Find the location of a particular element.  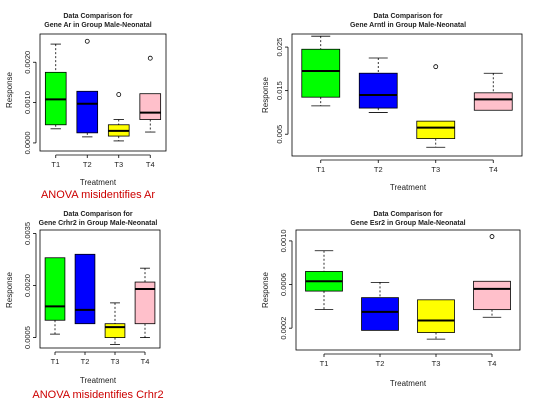

plot-crhr2: 0.0005 0.0020 0.0035 T1 T2 T3 T4 is located at coordinates (92, 294).